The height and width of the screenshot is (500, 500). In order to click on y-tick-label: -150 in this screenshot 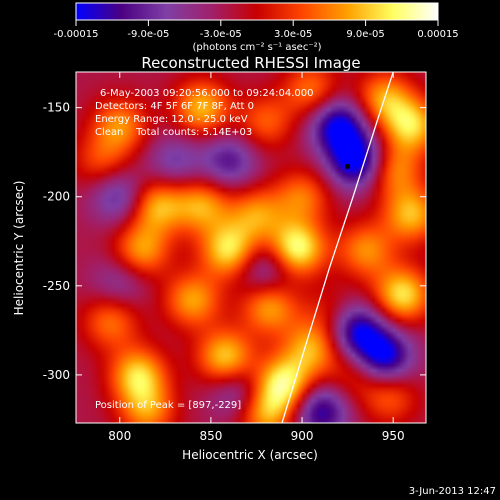, I will do `click(56, 108)`.